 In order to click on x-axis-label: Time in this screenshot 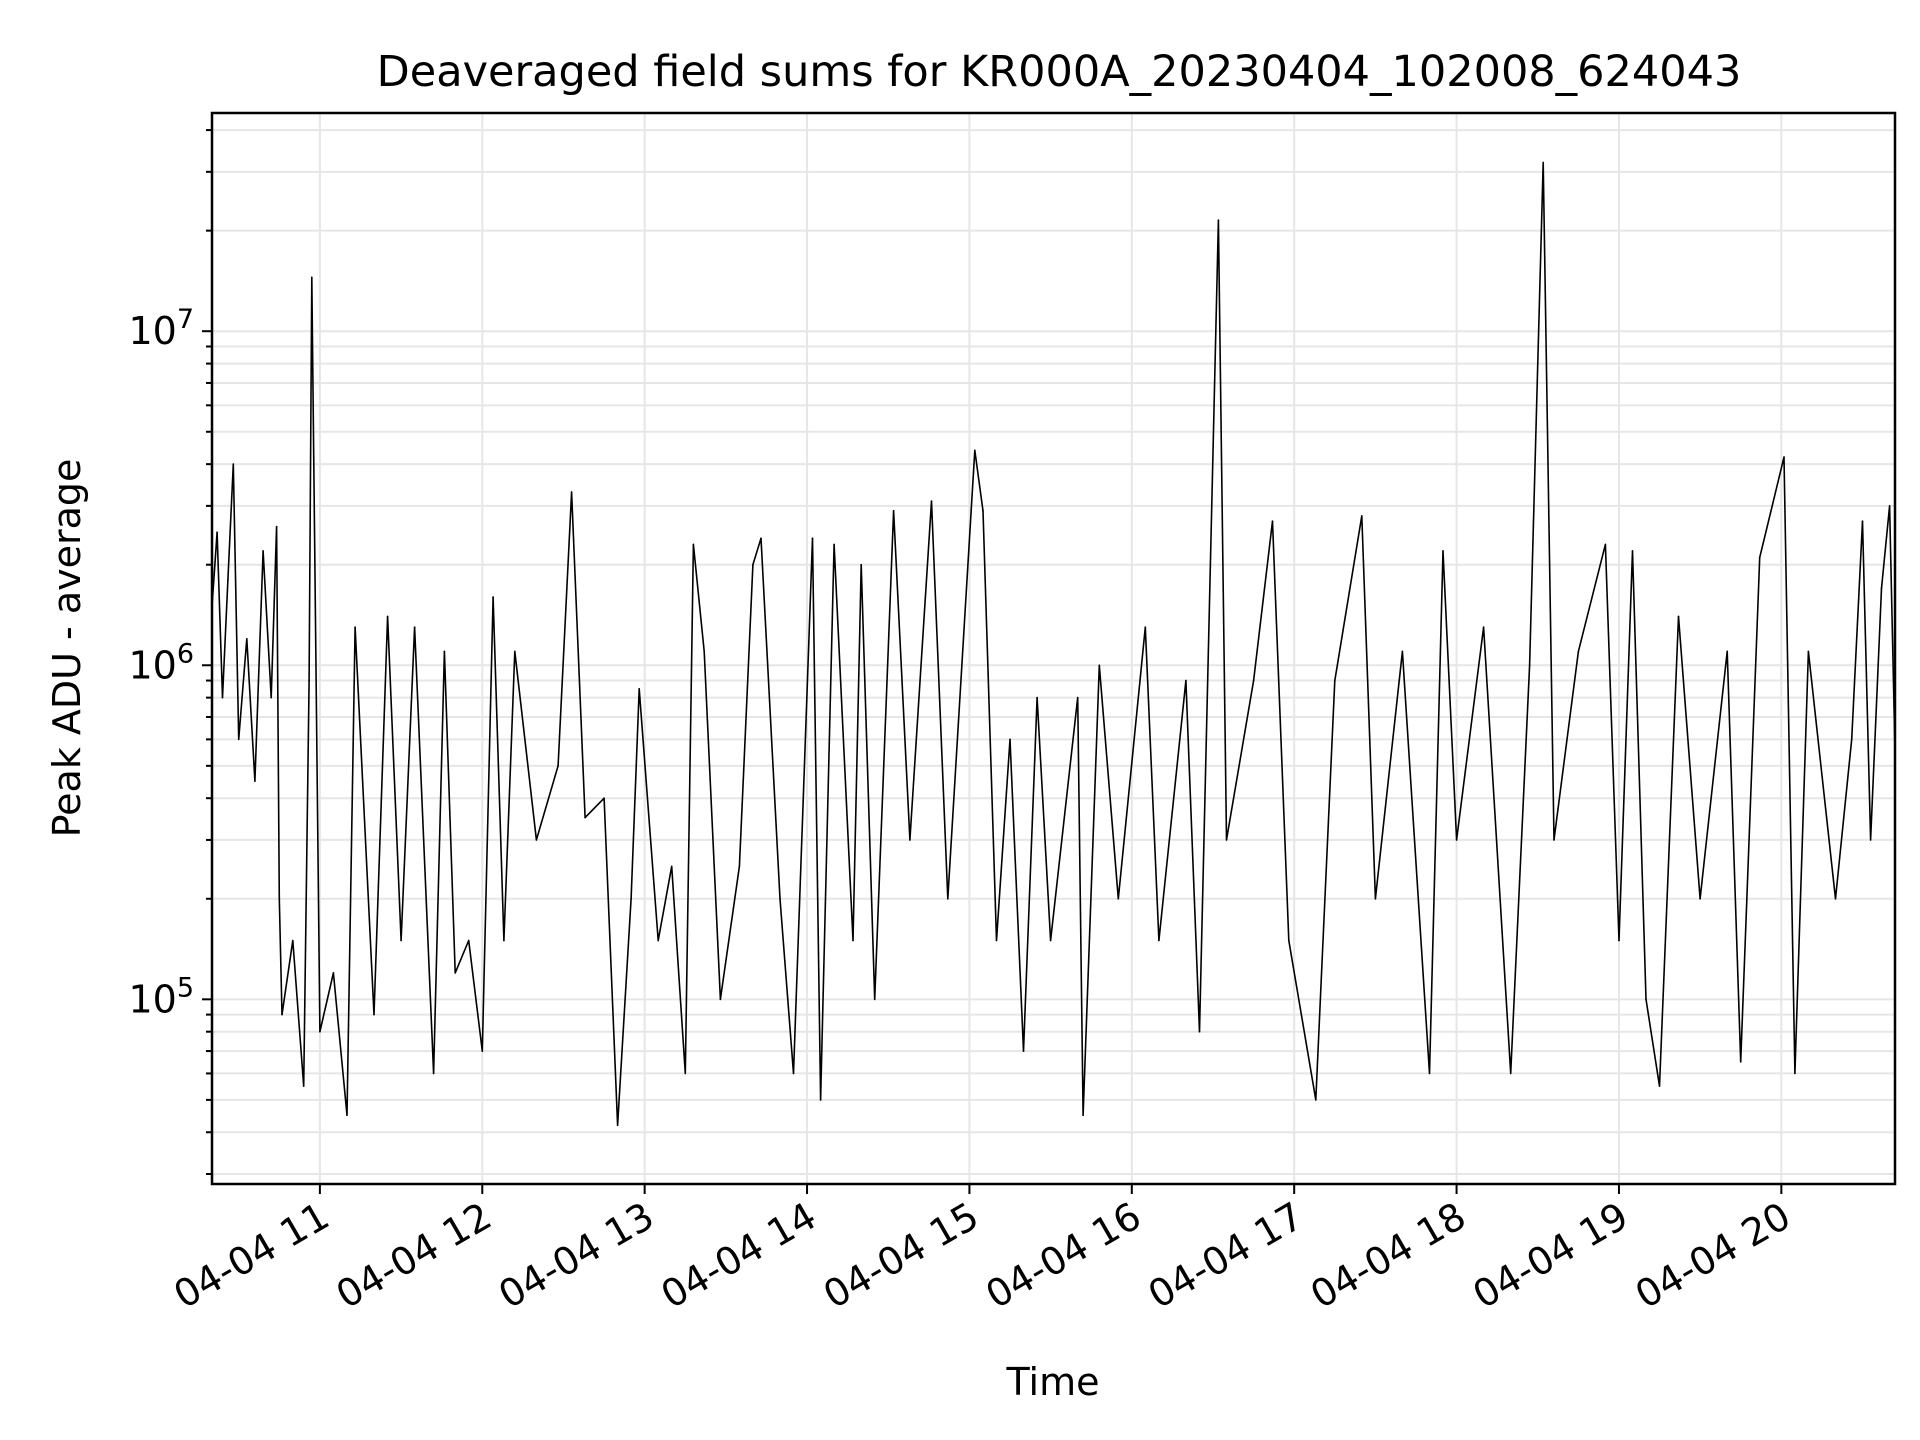, I will do `click(1053, 1382)`.